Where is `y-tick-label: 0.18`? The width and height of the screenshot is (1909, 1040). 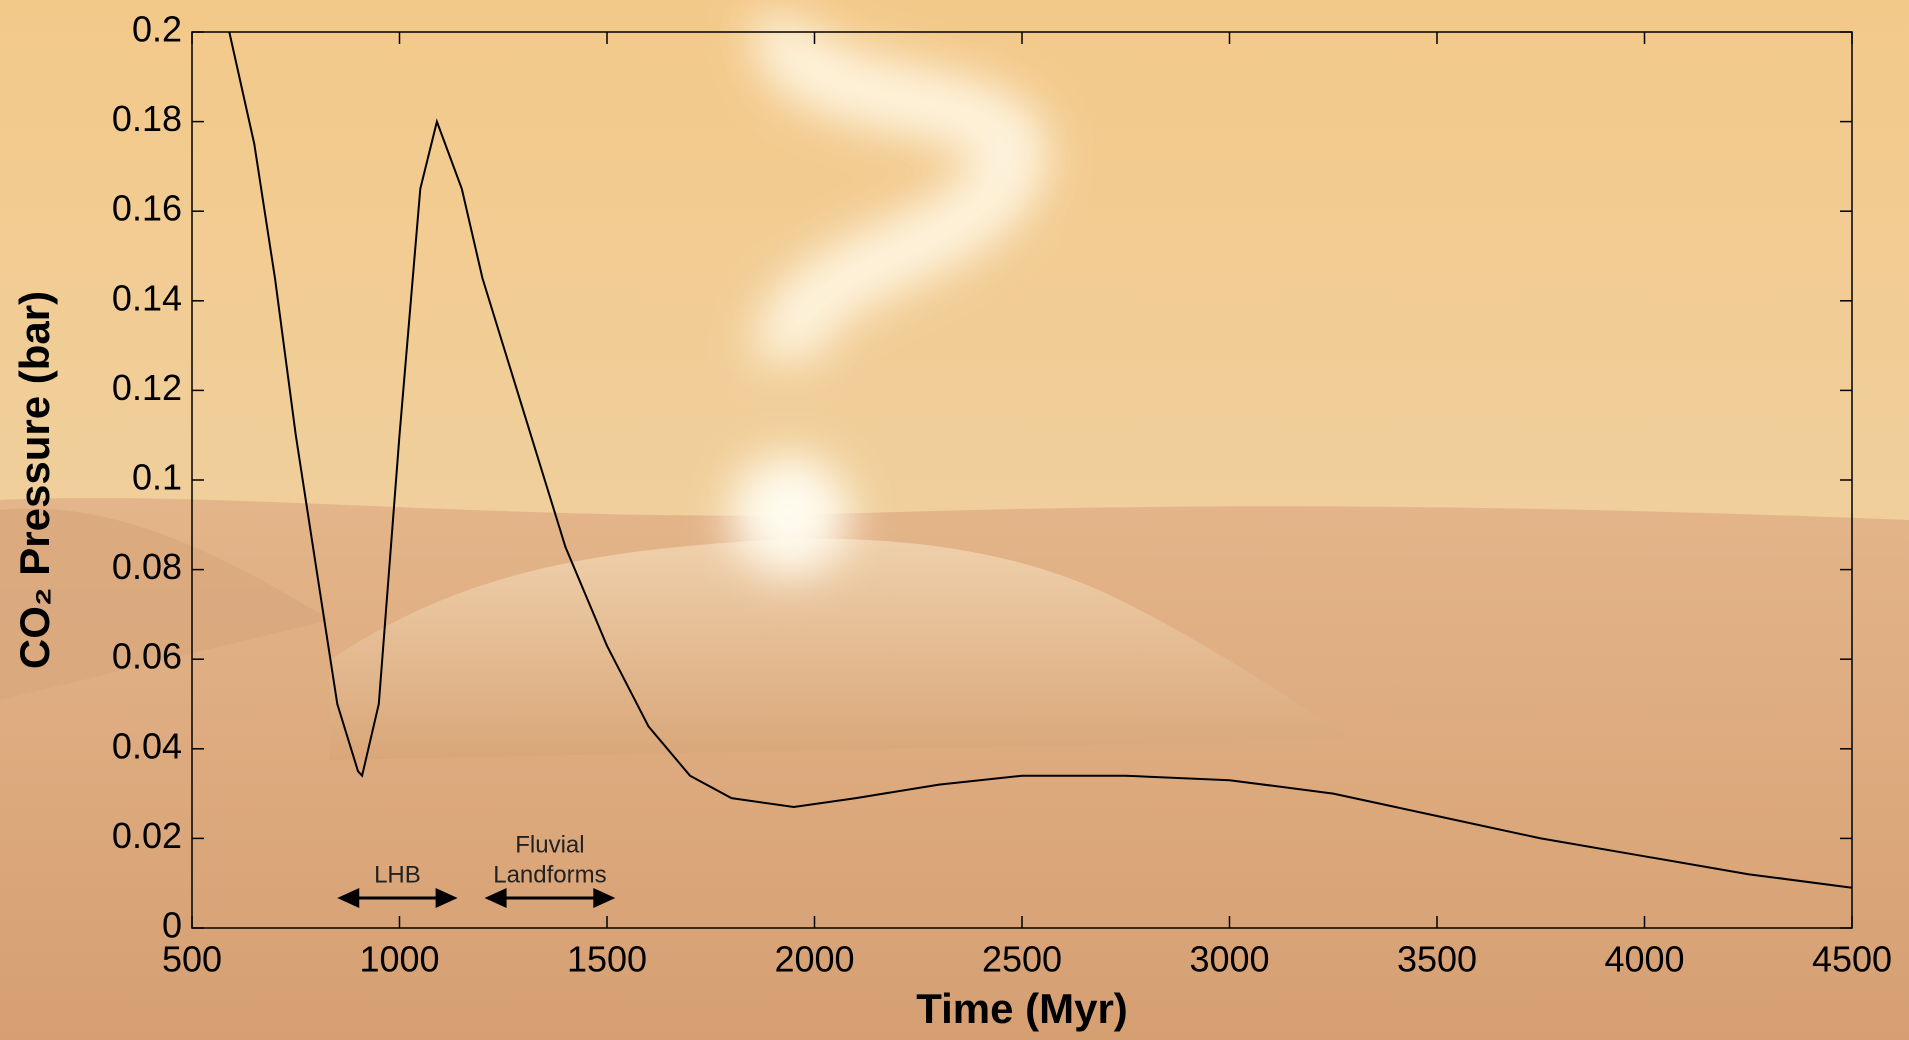
y-tick-label: 0.18 is located at coordinates (147, 118).